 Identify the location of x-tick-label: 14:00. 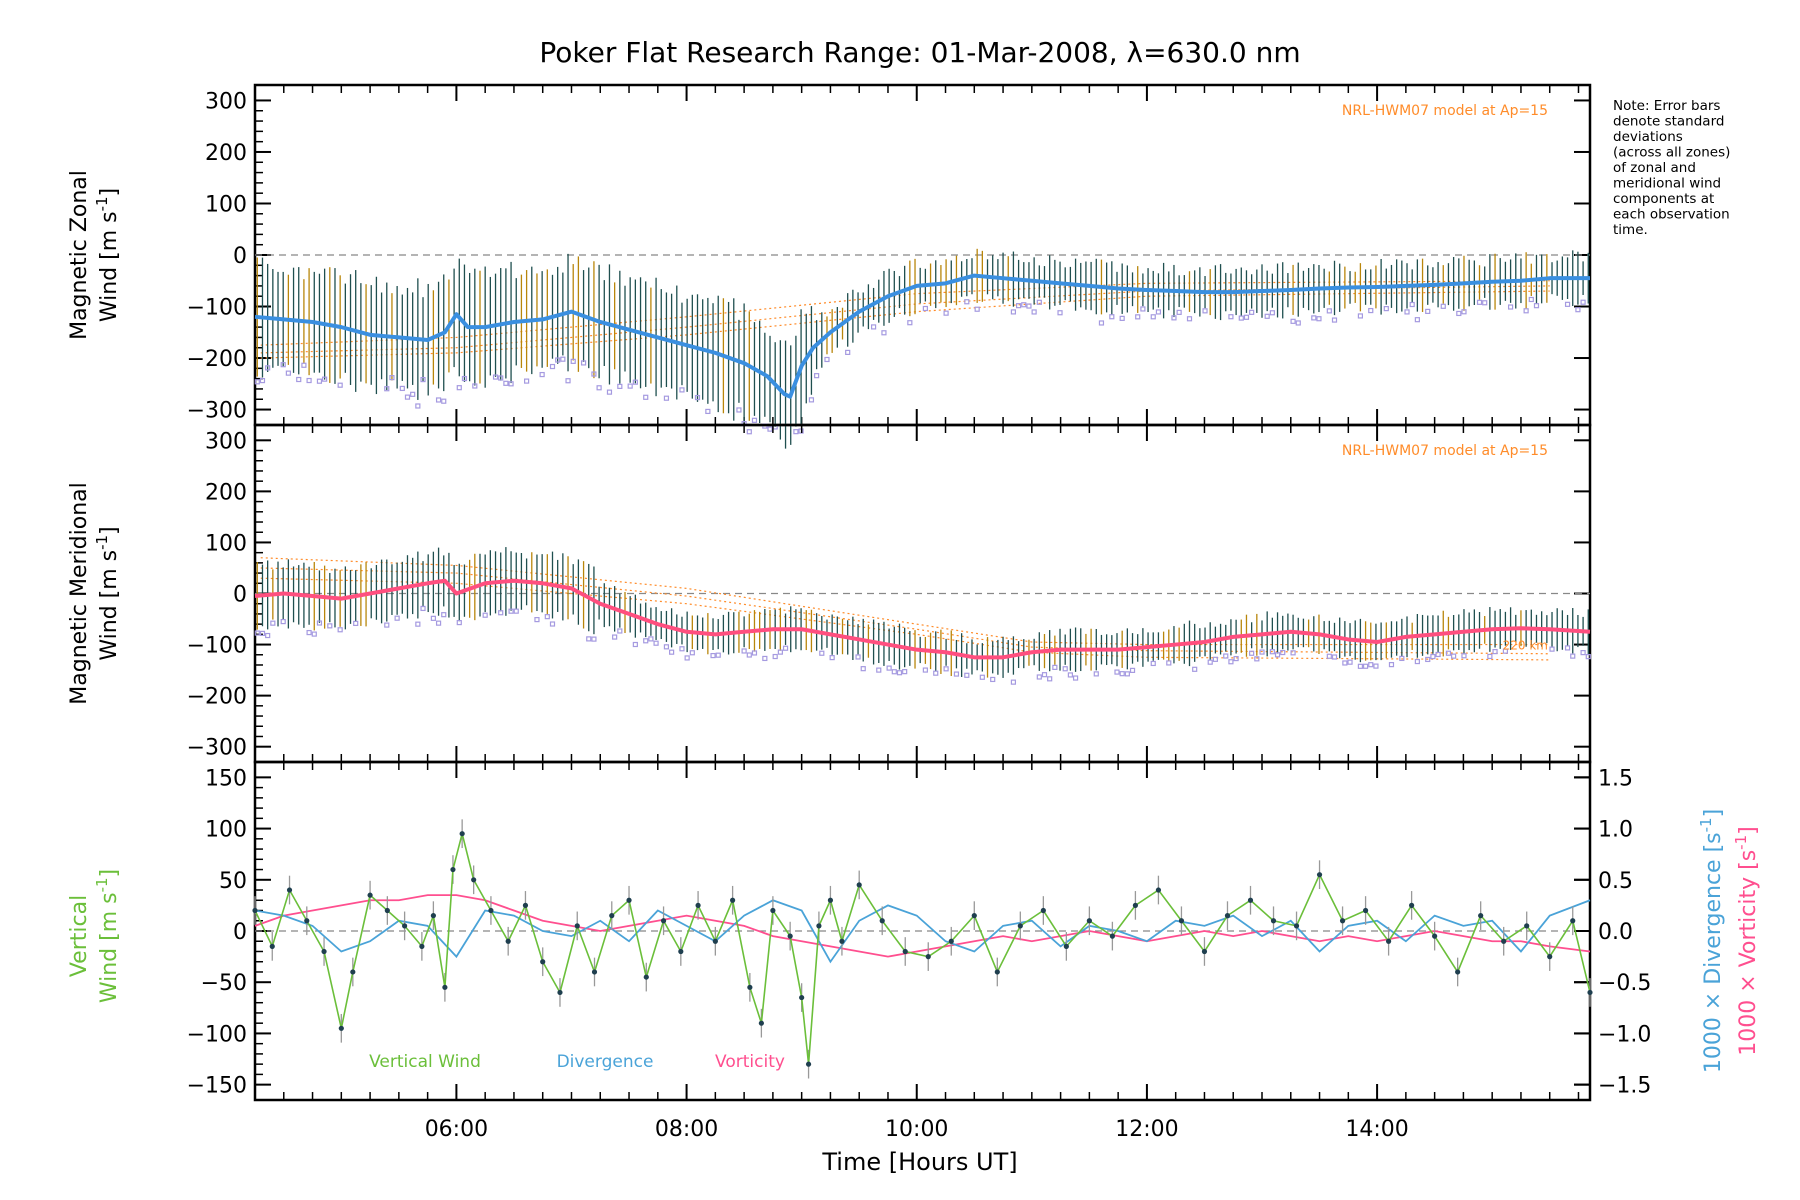
(1376, 1129).